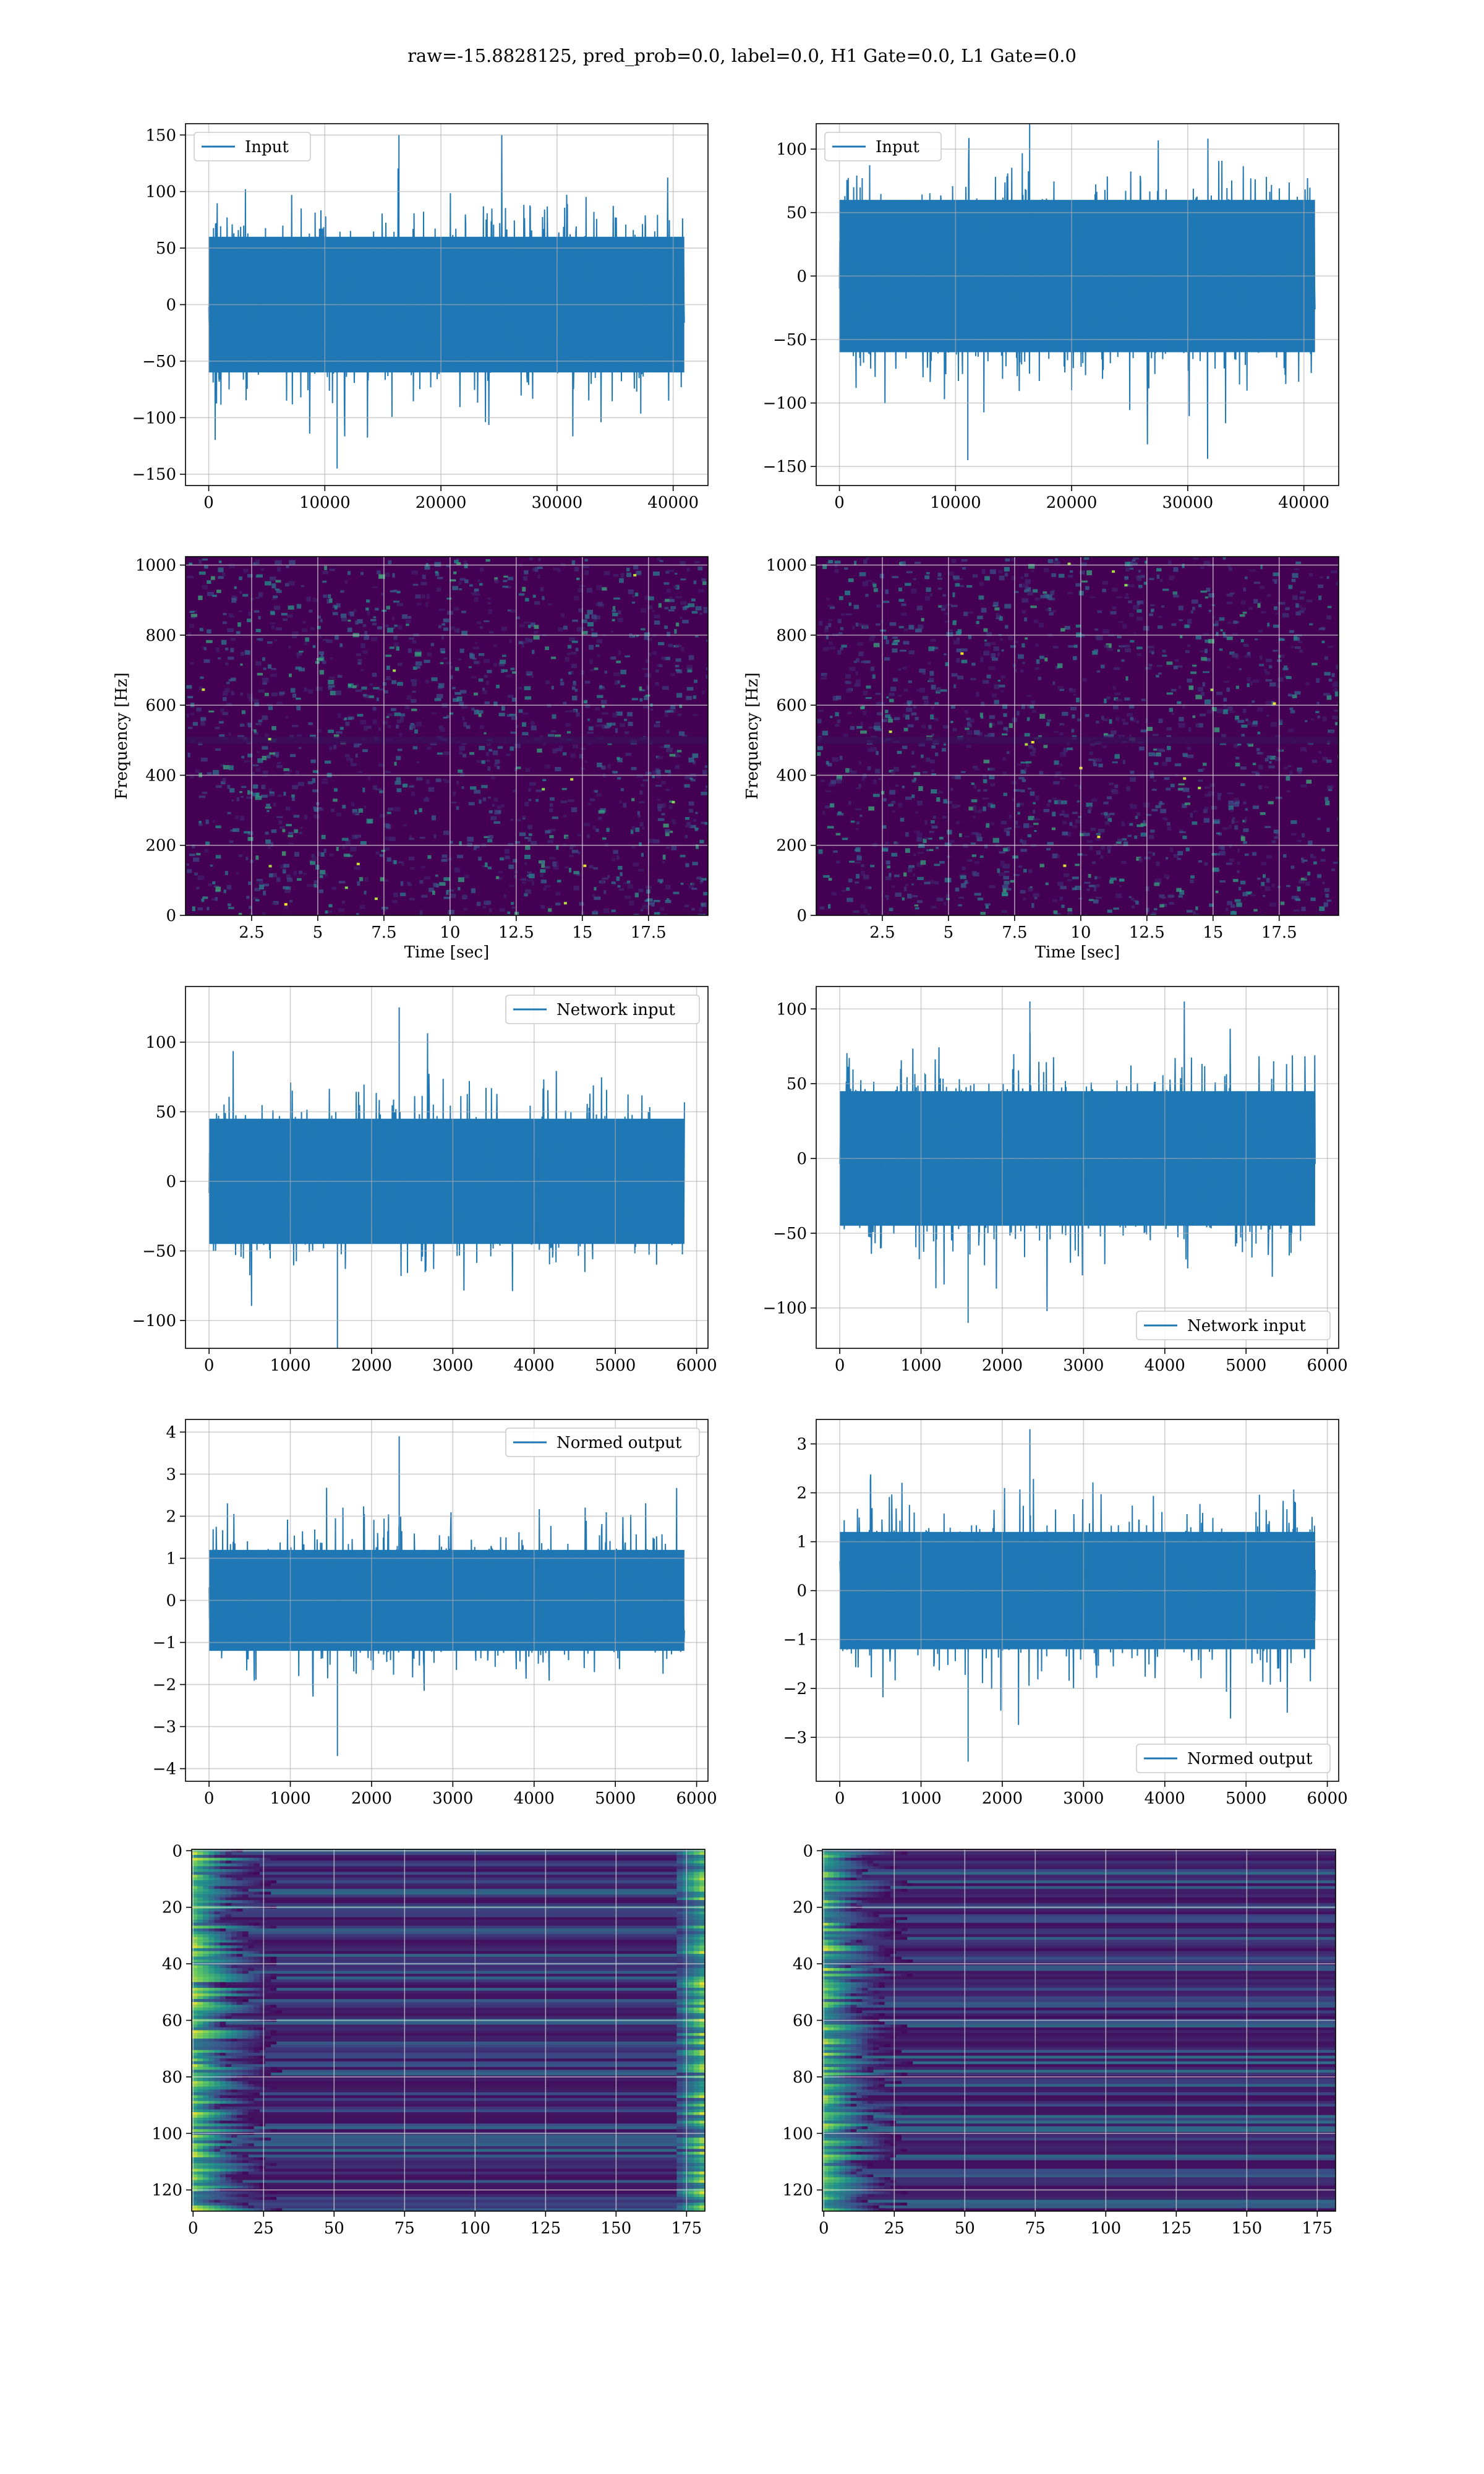 The width and height of the screenshot is (1484, 2474). What do you see at coordinates (791, 1009) in the screenshot?
I see `y-tick-label: 100` at bounding box center [791, 1009].